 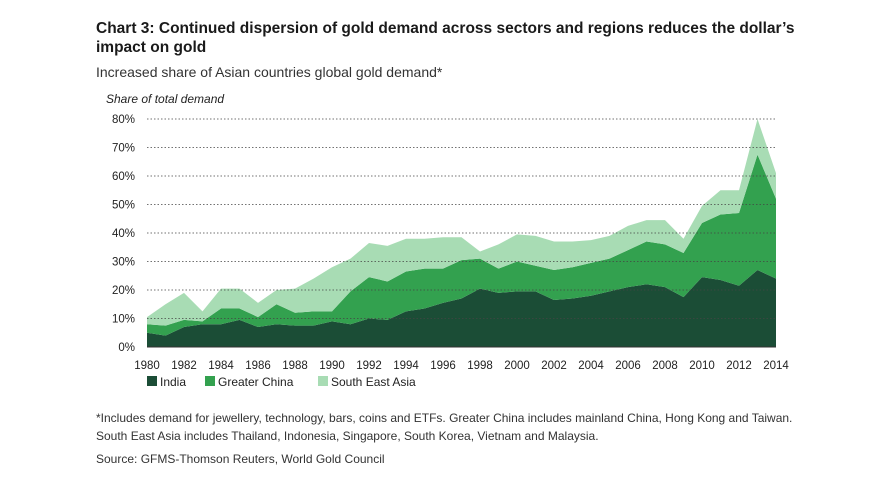 I want to click on y-tick-label: 60%, so click(x=123, y=177).